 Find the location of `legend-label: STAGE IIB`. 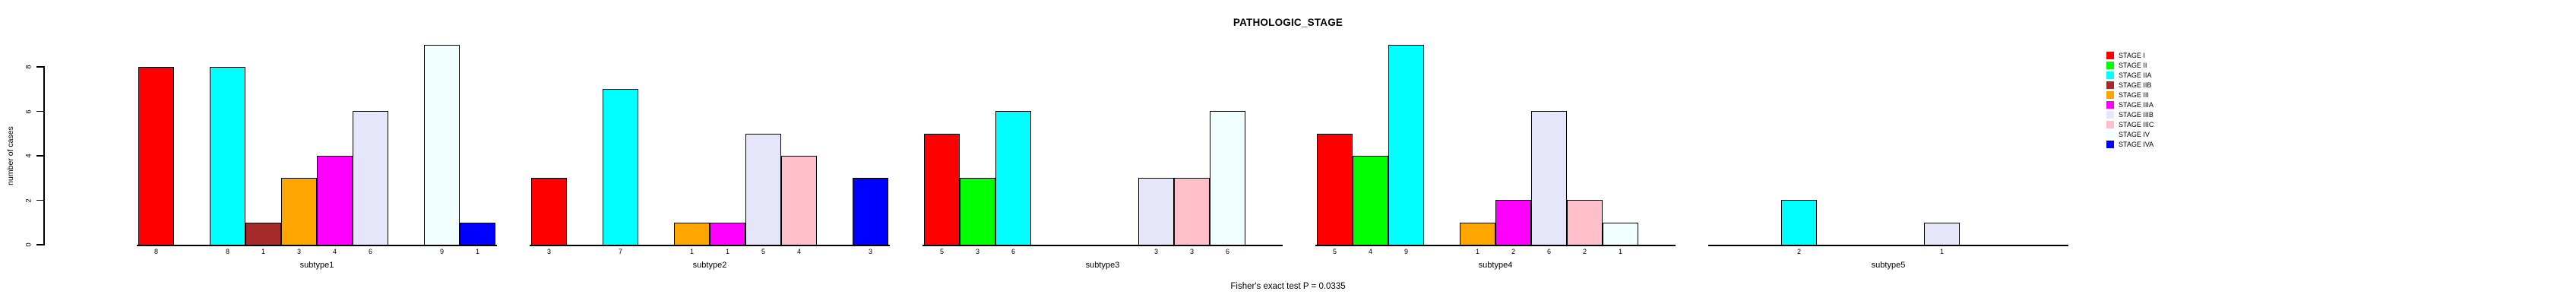

legend-label: STAGE IIB is located at coordinates (2135, 85).